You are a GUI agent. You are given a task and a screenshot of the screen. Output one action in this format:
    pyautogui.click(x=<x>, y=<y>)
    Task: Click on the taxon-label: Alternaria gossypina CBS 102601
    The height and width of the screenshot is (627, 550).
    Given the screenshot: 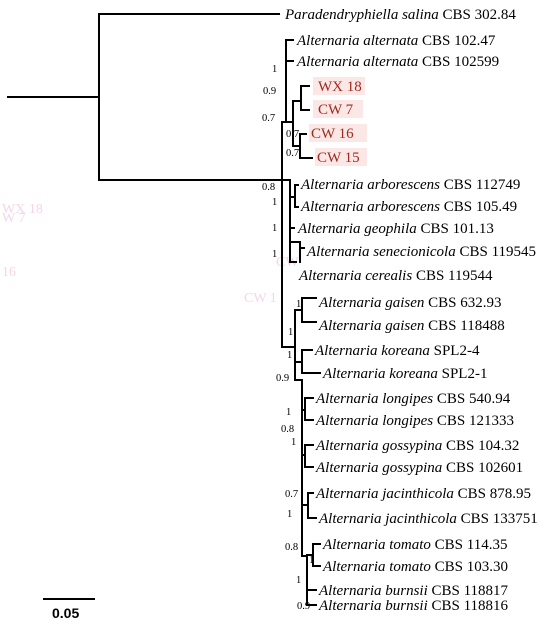 What is the action you would take?
    pyautogui.click(x=419, y=468)
    